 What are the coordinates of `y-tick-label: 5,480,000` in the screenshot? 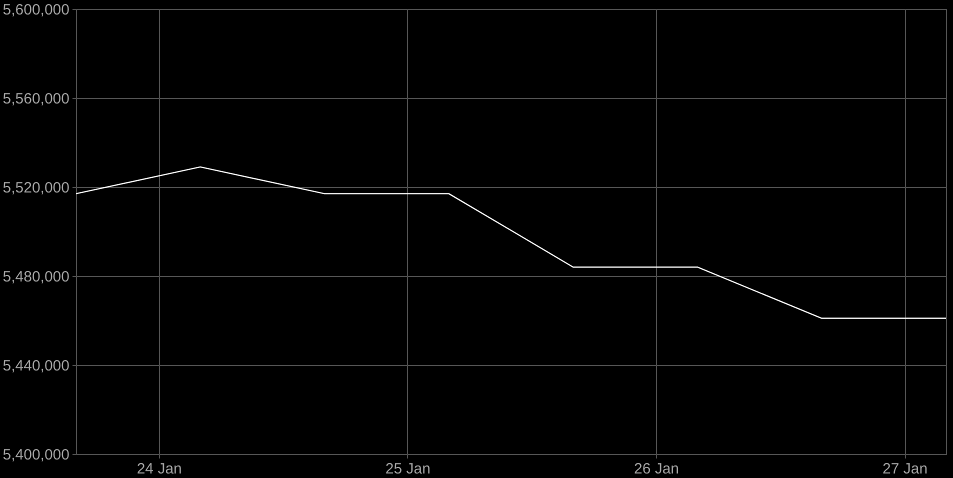 It's located at (36, 277).